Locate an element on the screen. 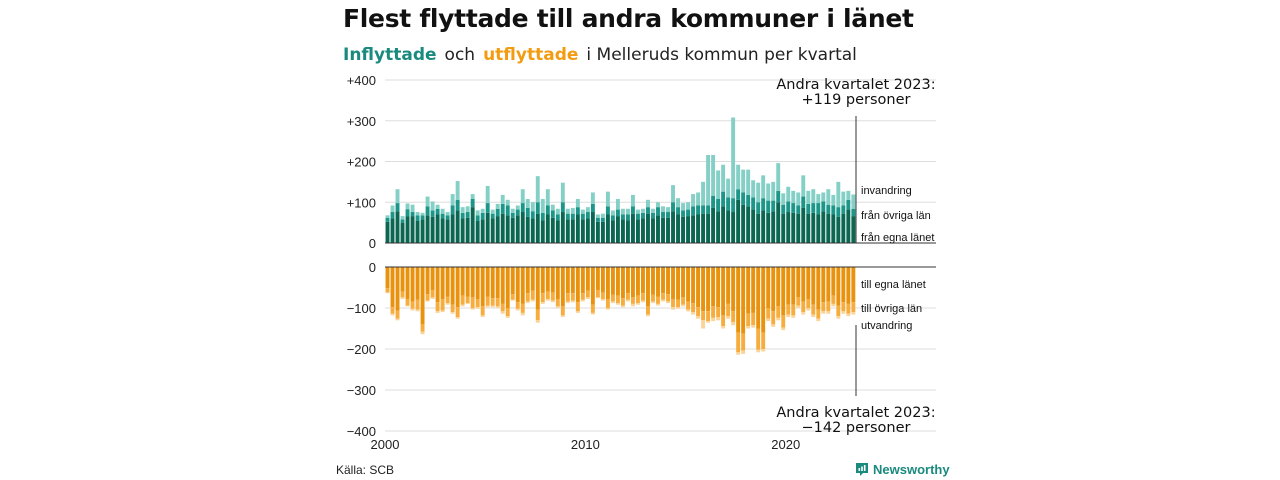  upper-y-tick-label: +400 is located at coordinates (361, 80).